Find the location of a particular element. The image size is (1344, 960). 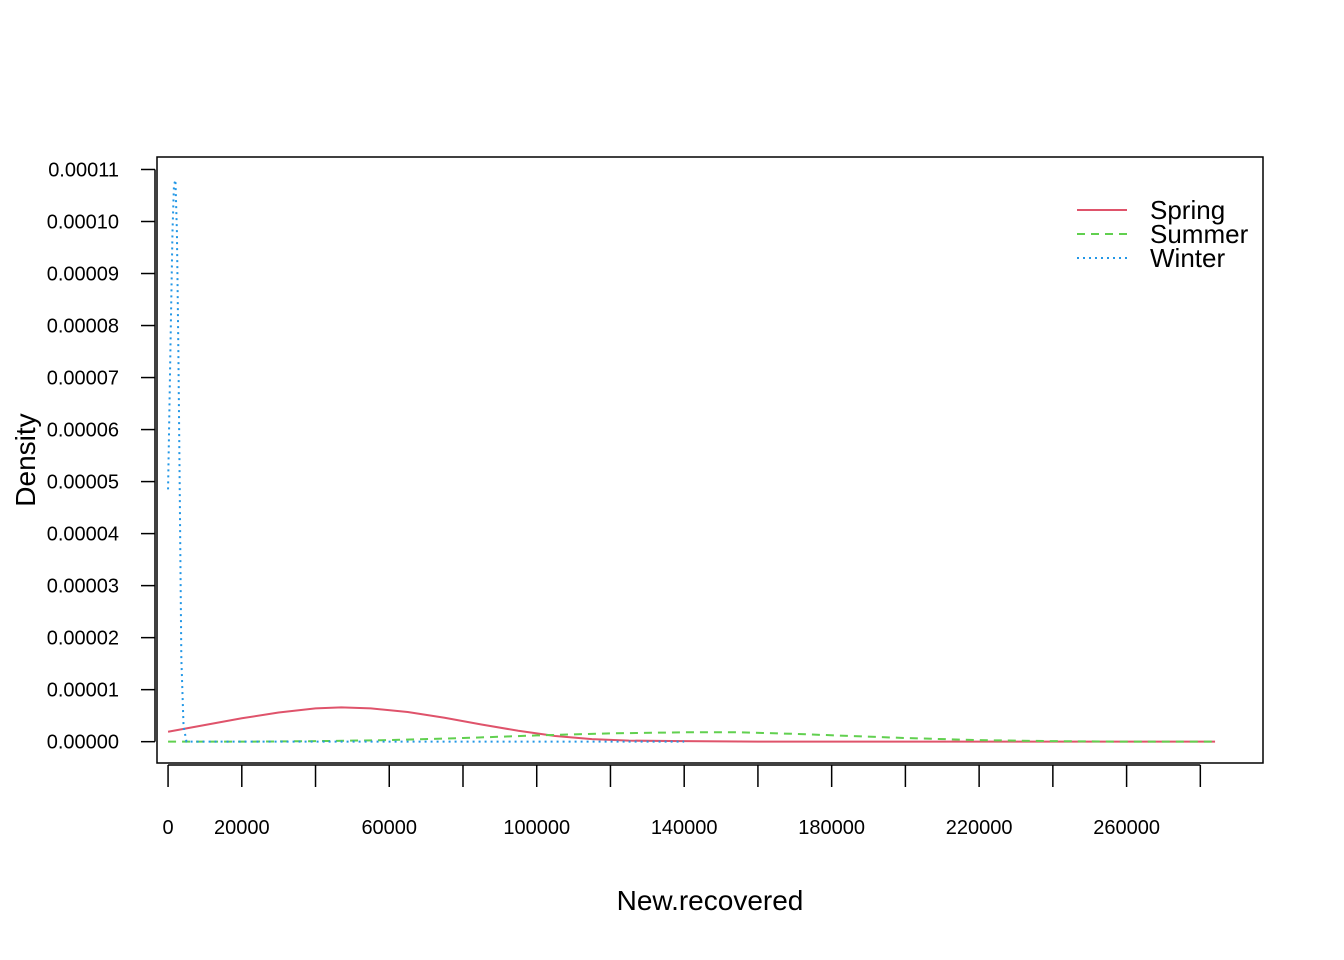

x-tick-label: 60000 is located at coordinates (389, 828).